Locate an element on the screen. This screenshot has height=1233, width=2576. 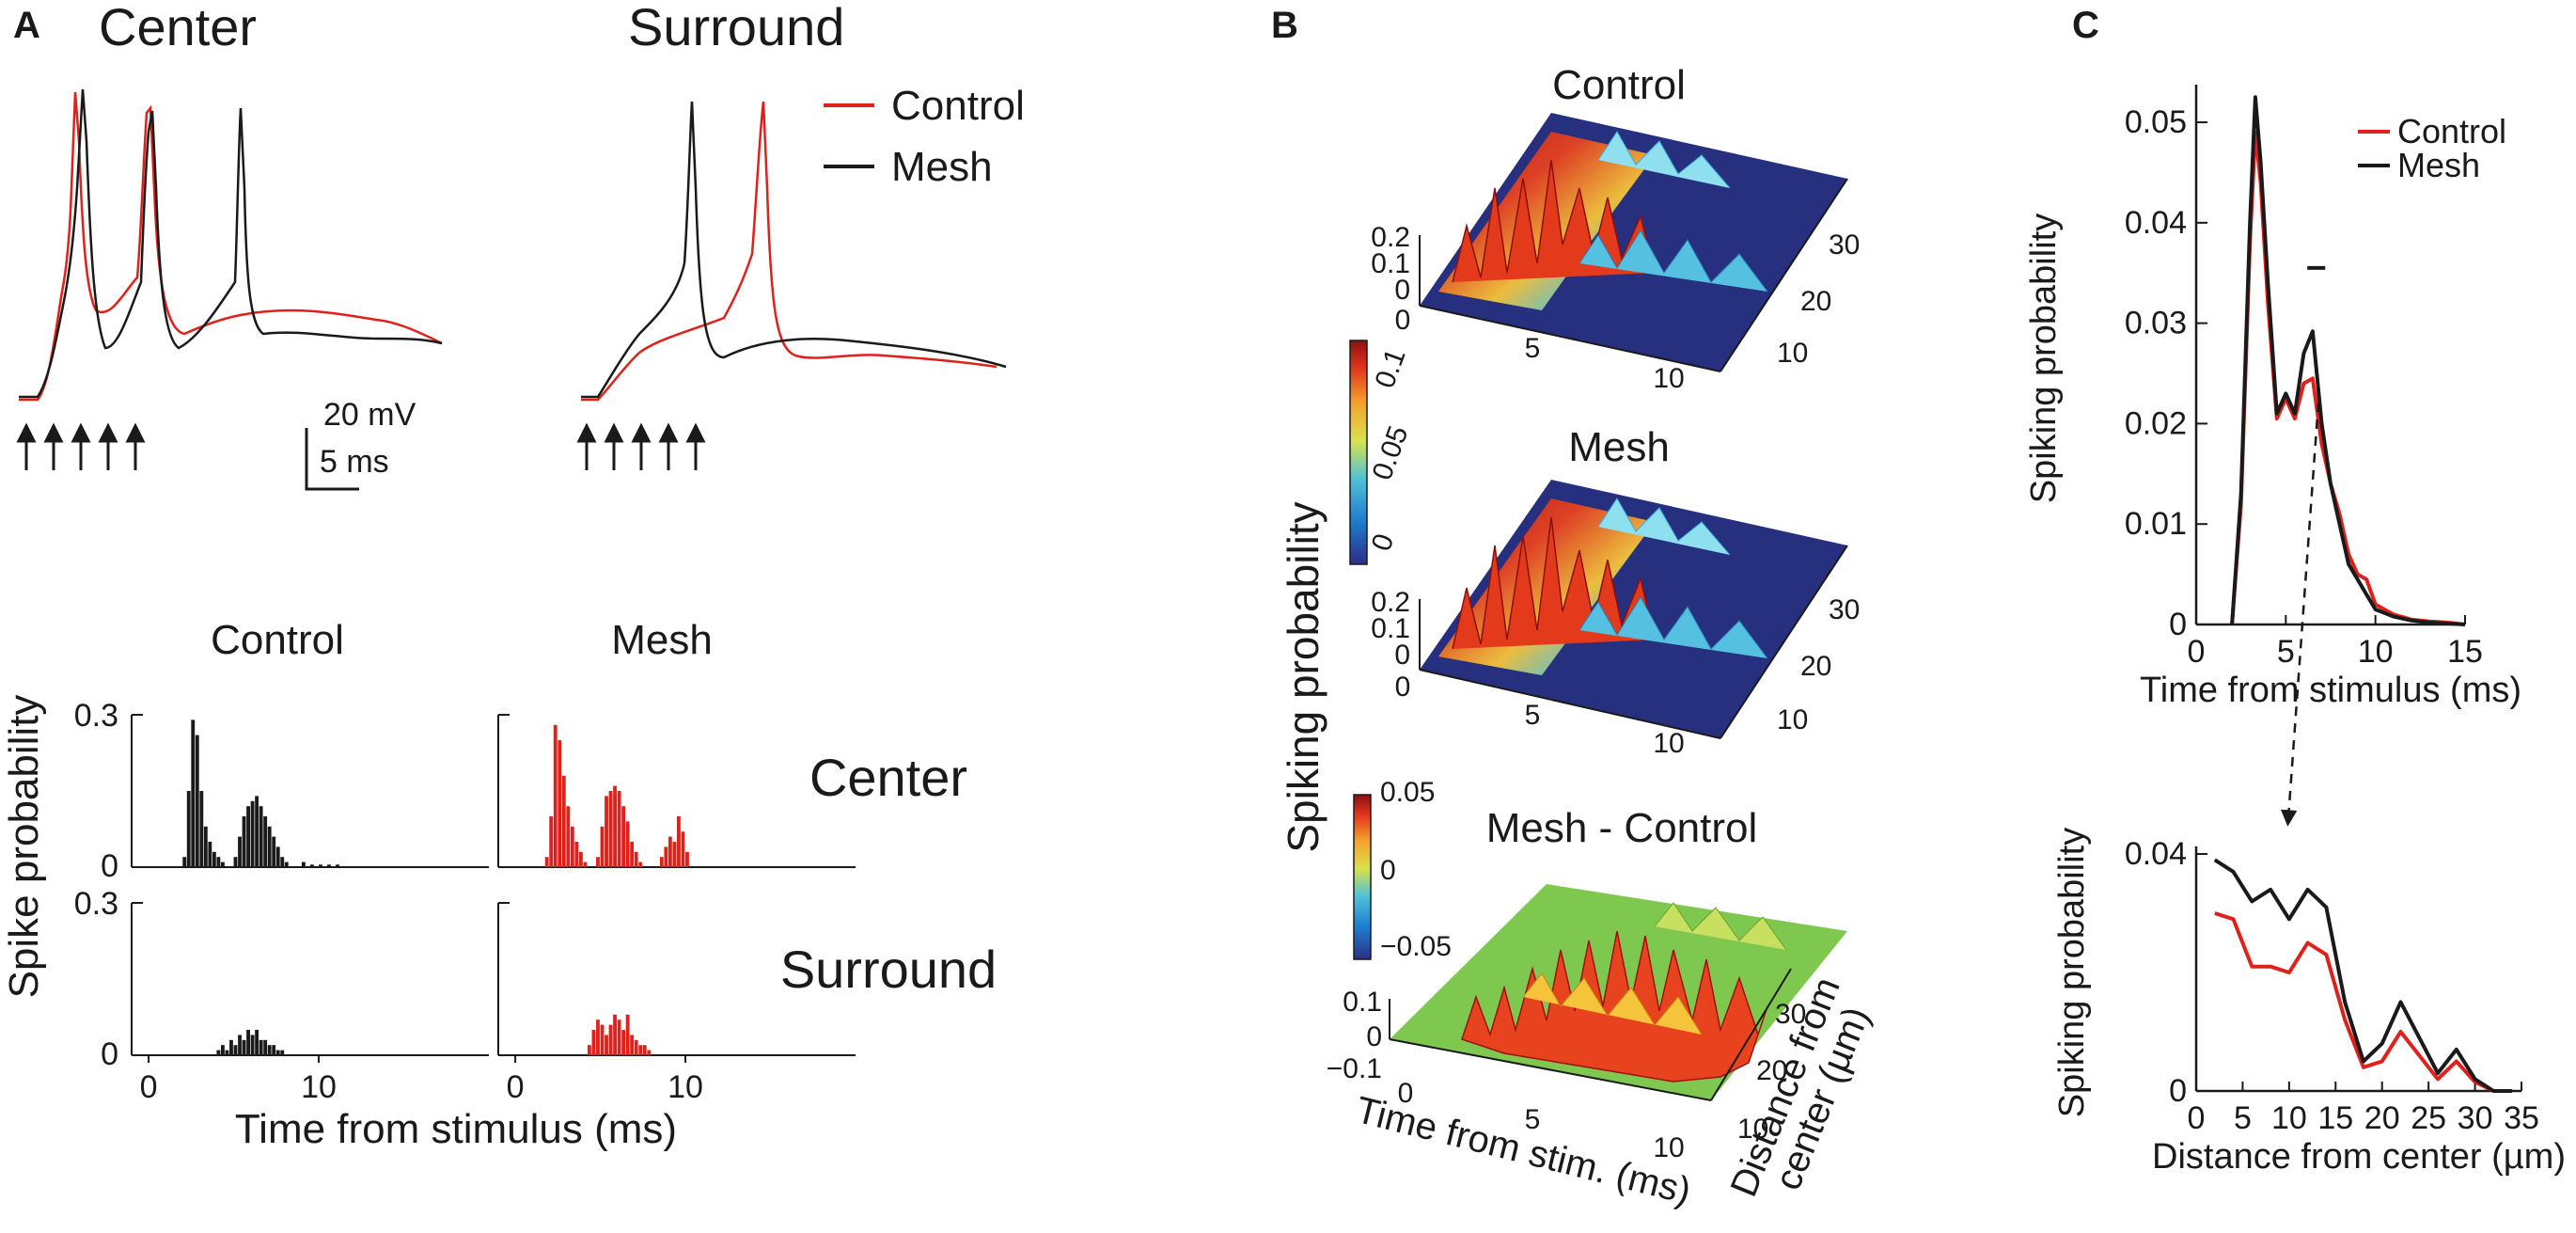
legend-control-label-c: Control is located at coordinates (2451, 131).